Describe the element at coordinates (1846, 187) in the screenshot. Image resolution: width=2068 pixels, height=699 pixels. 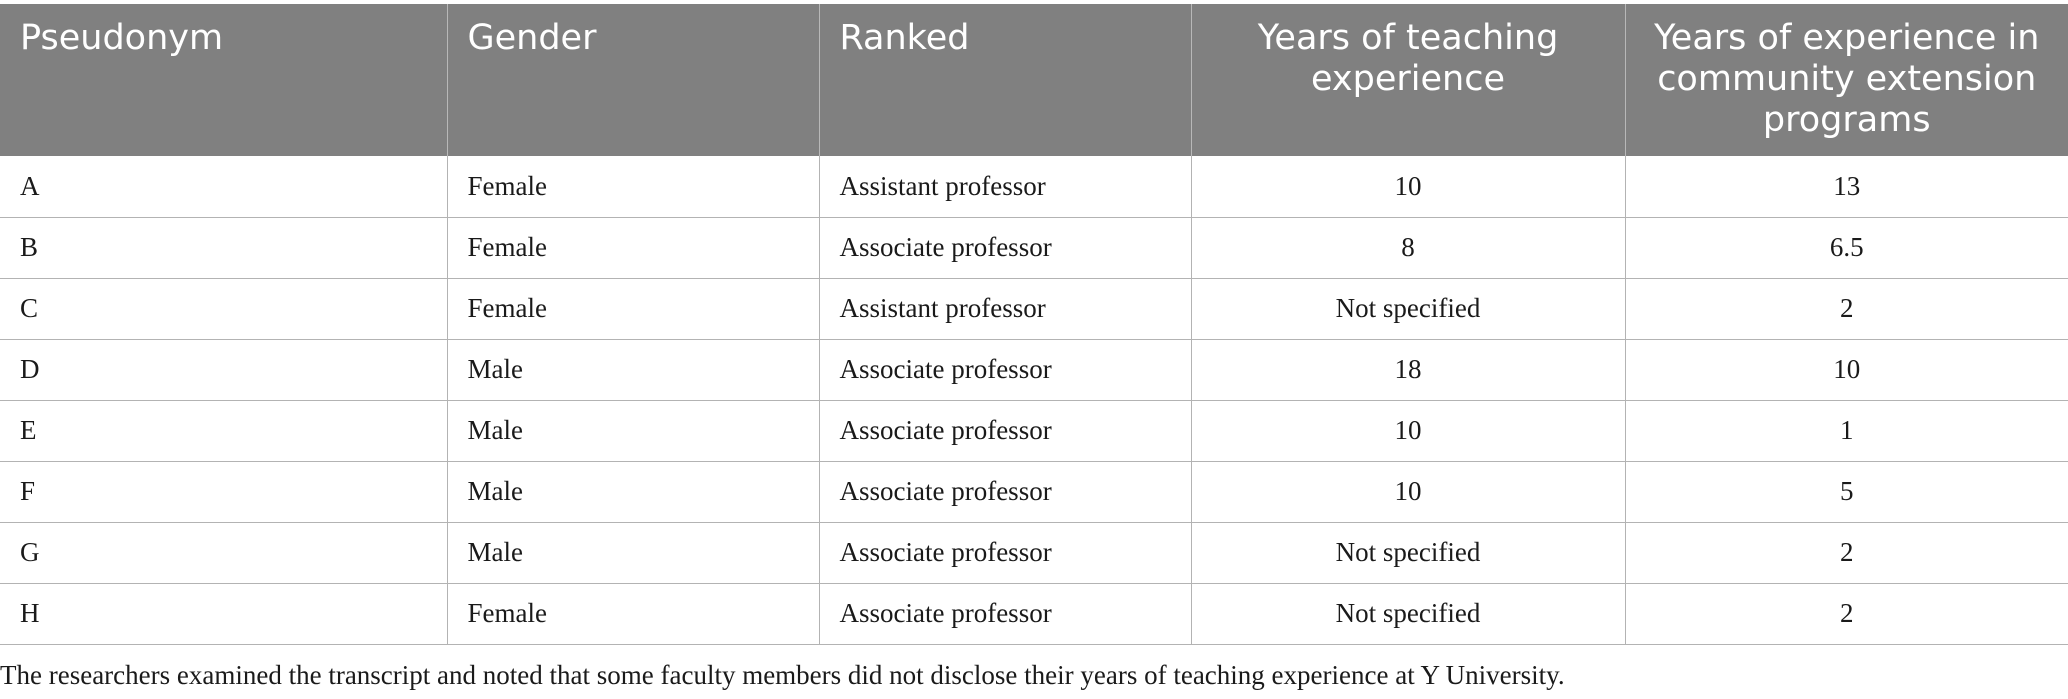
I see `cell-years-extension: 13` at that location.